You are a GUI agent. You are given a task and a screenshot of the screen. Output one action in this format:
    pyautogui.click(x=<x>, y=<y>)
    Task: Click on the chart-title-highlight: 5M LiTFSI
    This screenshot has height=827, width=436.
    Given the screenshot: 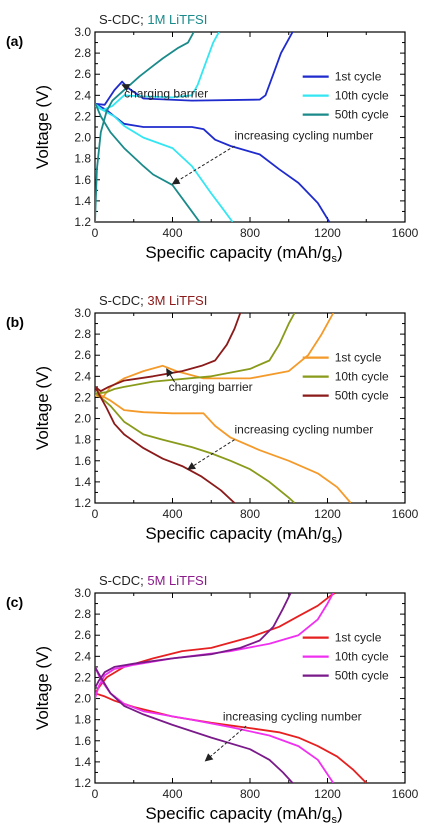 What is the action you would take?
    pyautogui.click(x=177, y=580)
    